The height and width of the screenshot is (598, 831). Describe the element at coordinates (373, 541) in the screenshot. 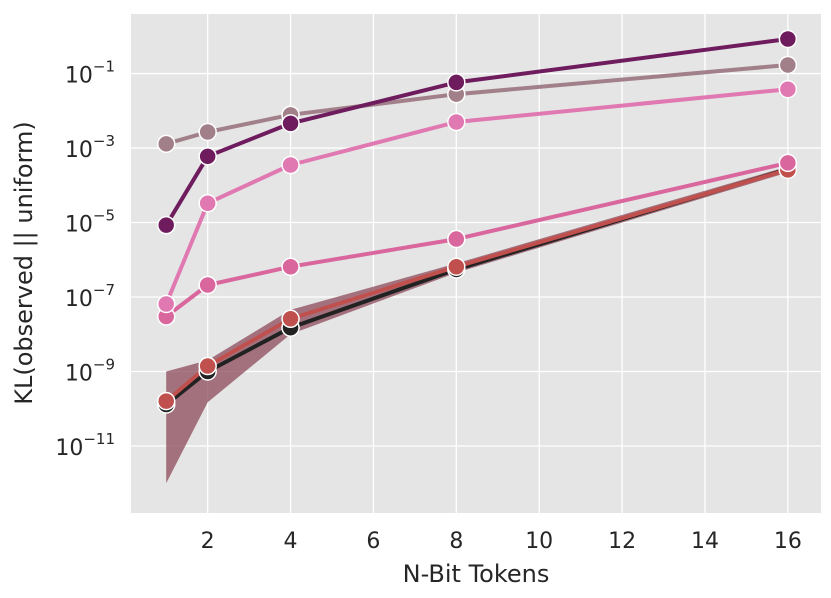

I see `x-tick-label: 6` at that location.